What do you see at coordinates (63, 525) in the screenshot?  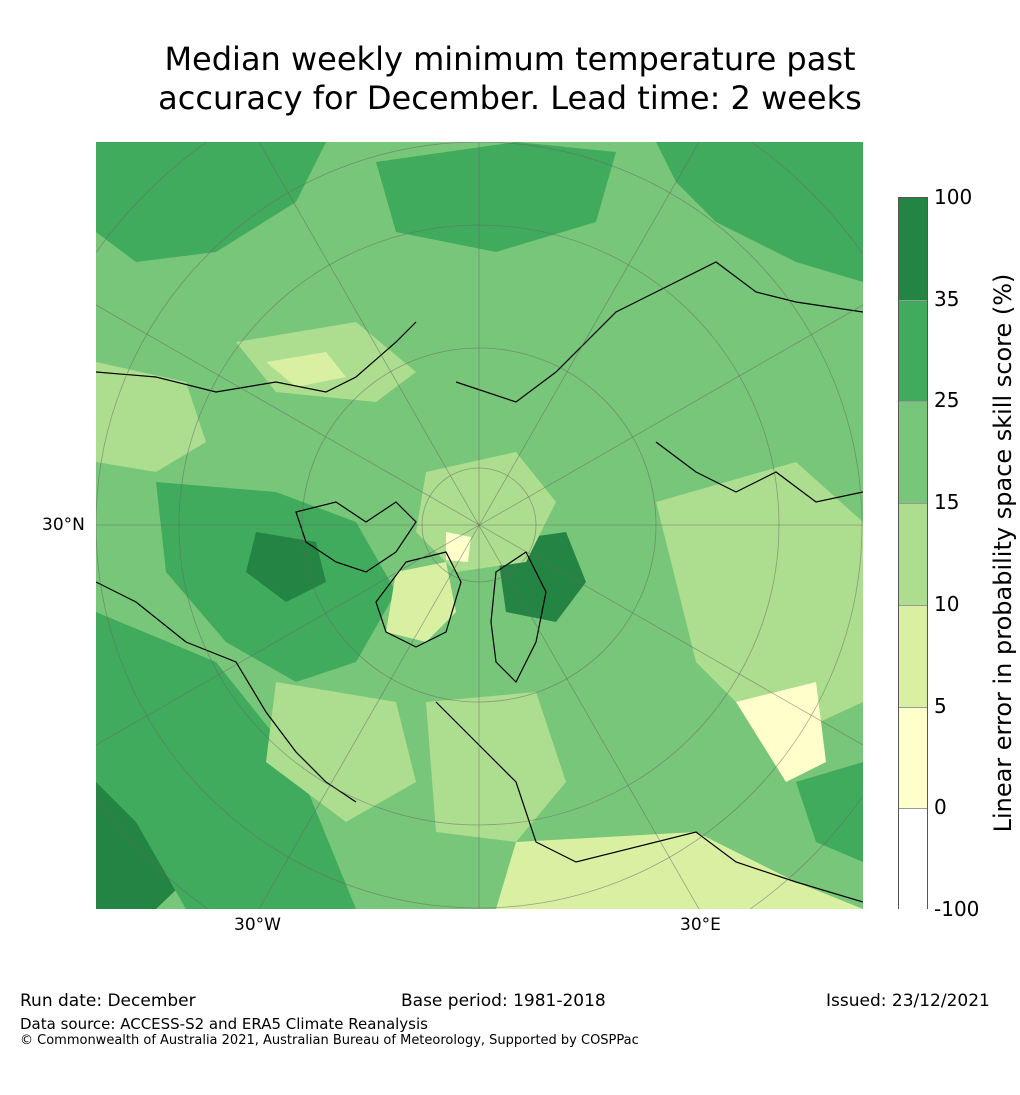 I see `lat-label-30n: 30°N` at bounding box center [63, 525].